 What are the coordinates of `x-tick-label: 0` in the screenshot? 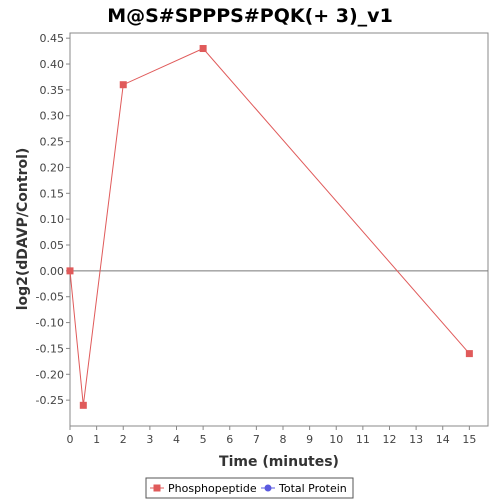 It's located at (70, 439).